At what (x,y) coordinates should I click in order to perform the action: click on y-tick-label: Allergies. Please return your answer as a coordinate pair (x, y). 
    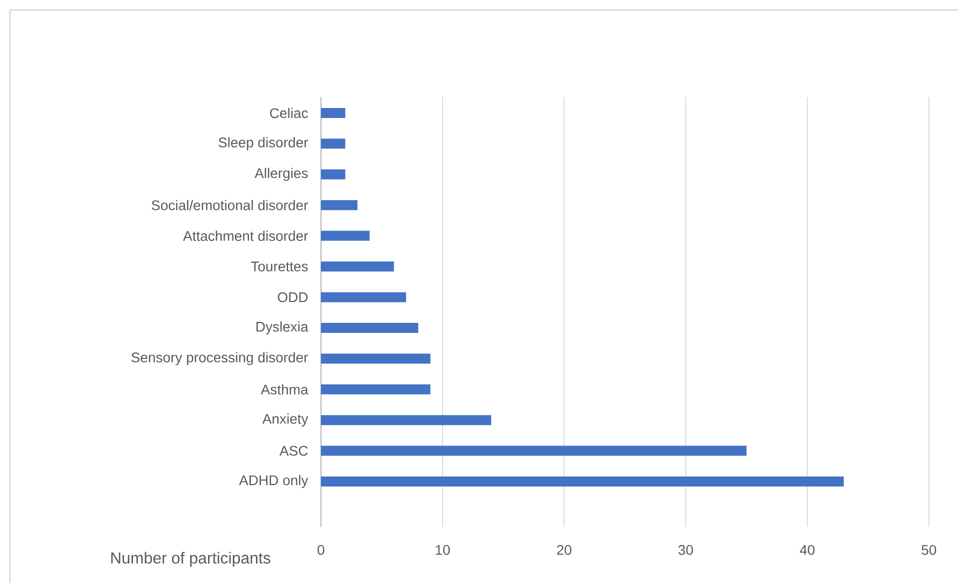
    Looking at the image, I should click on (281, 175).